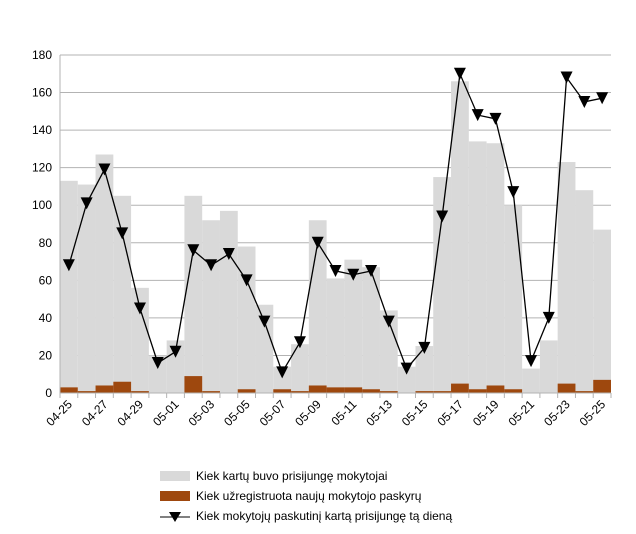 The width and height of the screenshot is (636, 534). What do you see at coordinates (95, 413) in the screenshot?
I see `x-tick-label: 04-27` at bounding box center [95, 413].